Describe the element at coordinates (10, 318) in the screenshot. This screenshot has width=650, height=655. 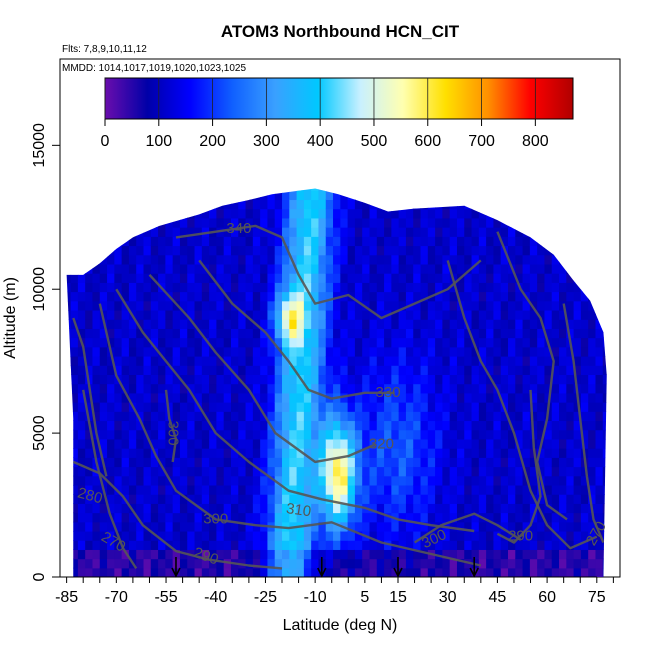
I see `y-axis-label: Altitude (m)` at that location.